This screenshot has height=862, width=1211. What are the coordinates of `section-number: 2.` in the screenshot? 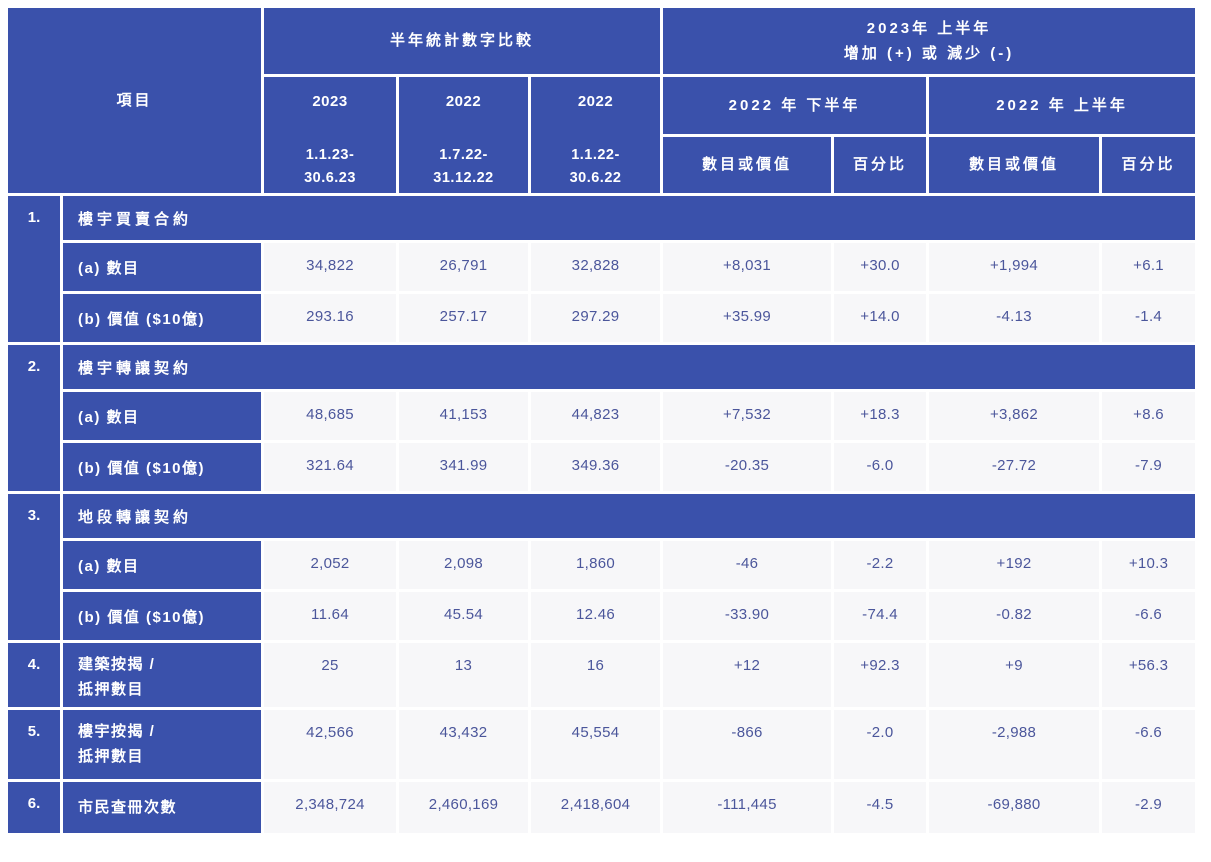 It's located at (34, 418).